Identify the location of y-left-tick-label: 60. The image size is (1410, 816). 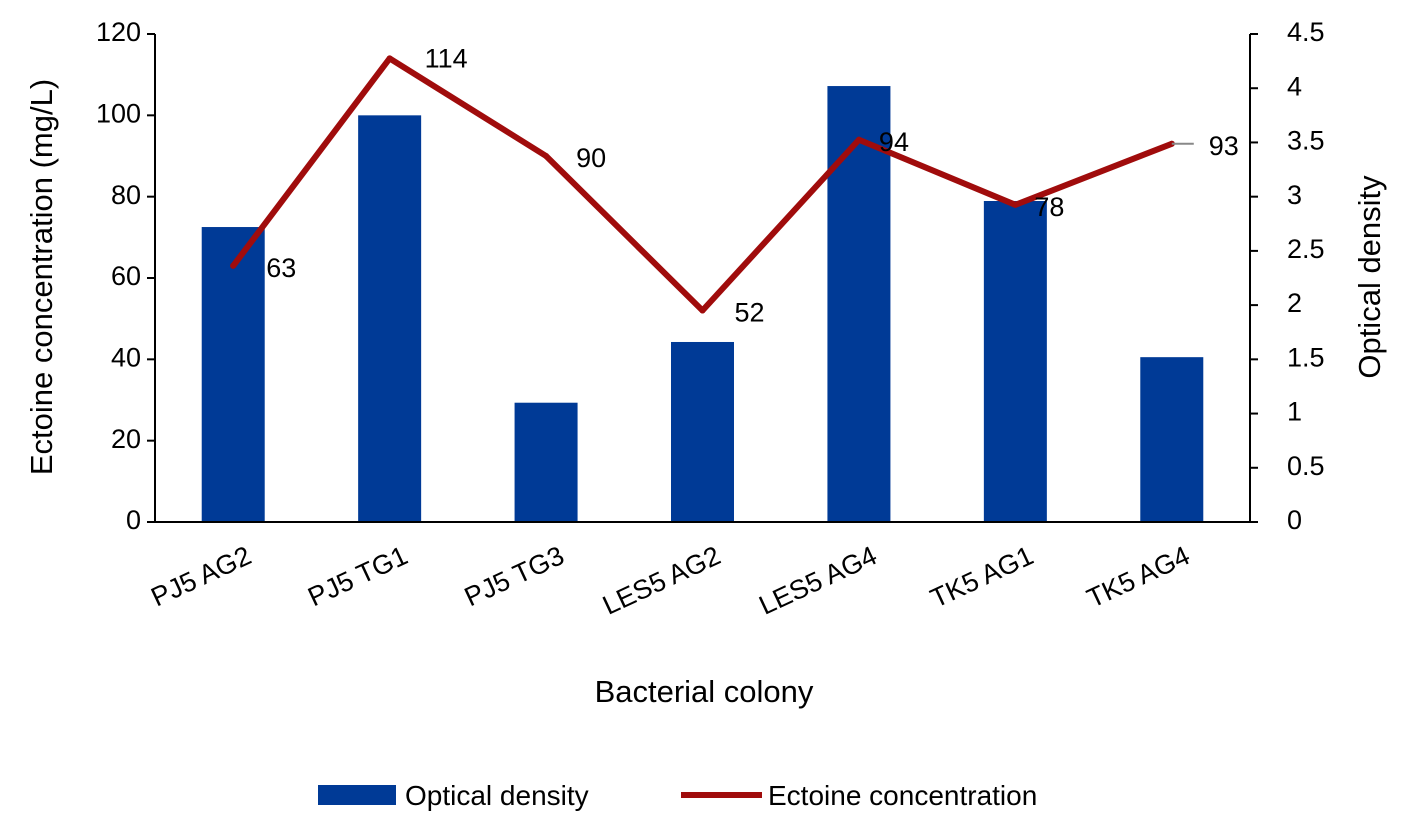
(126, 276).